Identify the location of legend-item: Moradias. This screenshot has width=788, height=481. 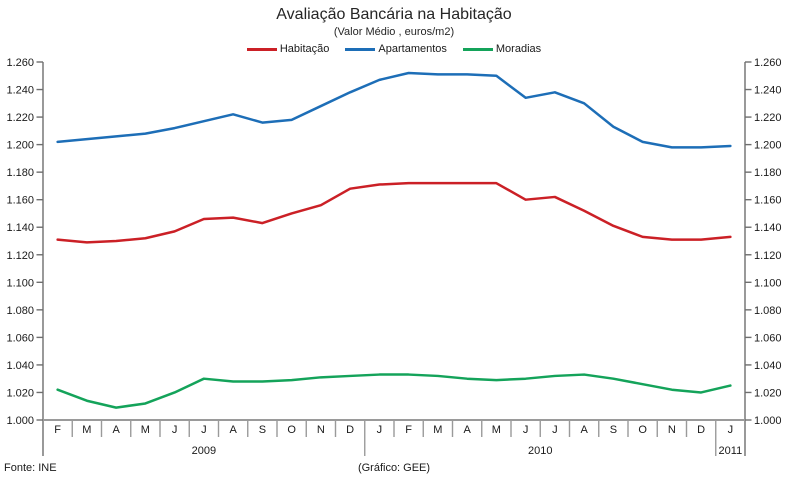
(502, 49).